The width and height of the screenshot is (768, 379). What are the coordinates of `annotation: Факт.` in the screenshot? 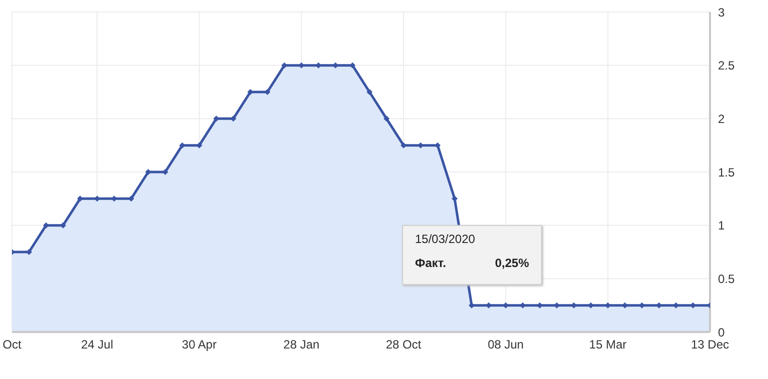 It's located at (430, 263).